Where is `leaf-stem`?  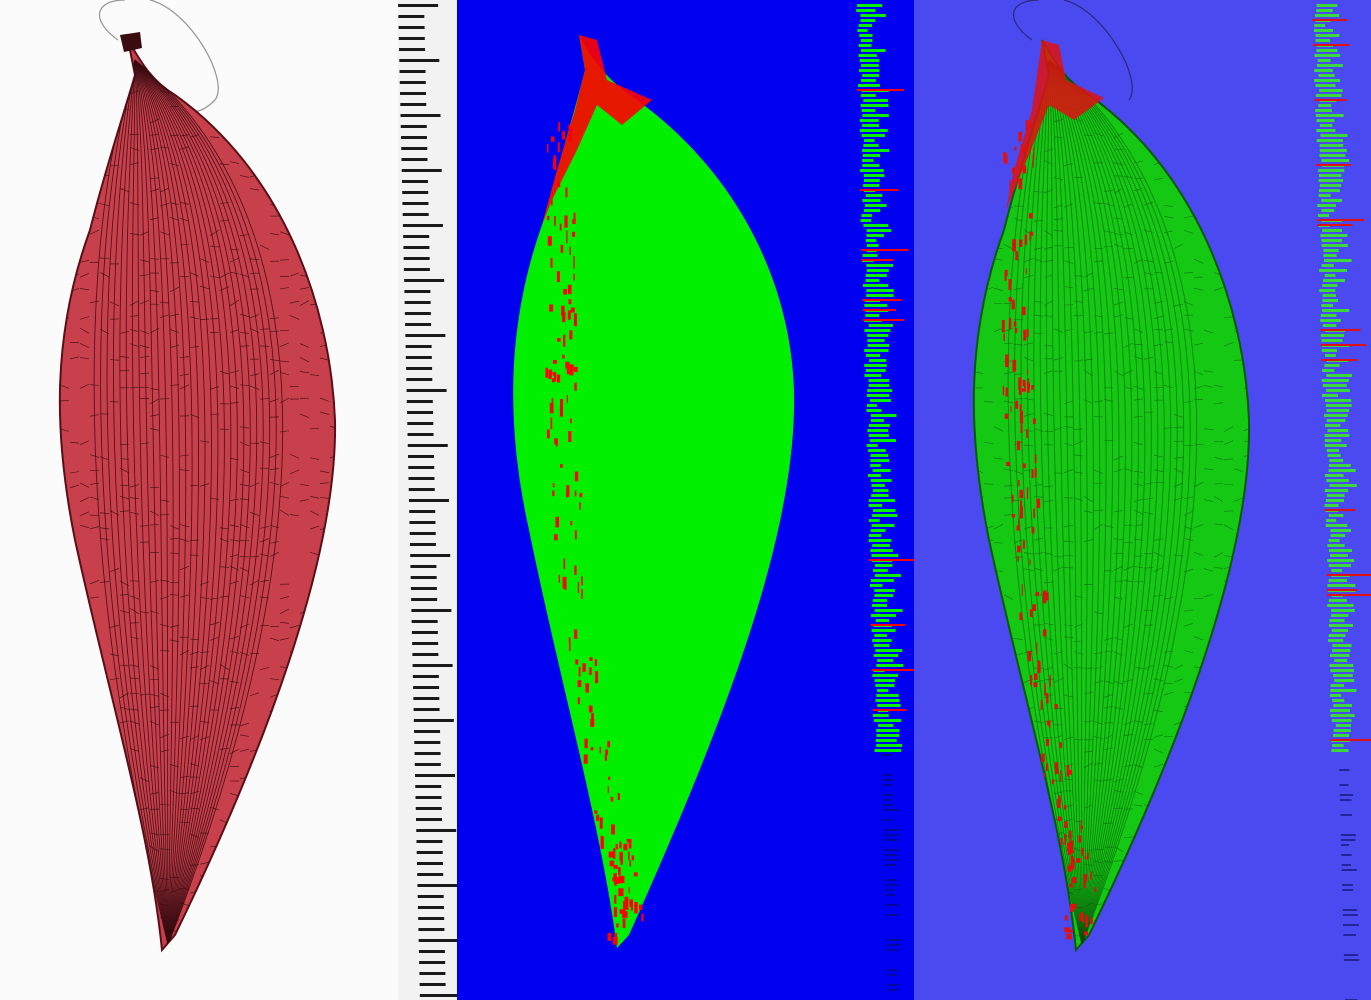
leaf-stem is located at coordinates (131, 42).